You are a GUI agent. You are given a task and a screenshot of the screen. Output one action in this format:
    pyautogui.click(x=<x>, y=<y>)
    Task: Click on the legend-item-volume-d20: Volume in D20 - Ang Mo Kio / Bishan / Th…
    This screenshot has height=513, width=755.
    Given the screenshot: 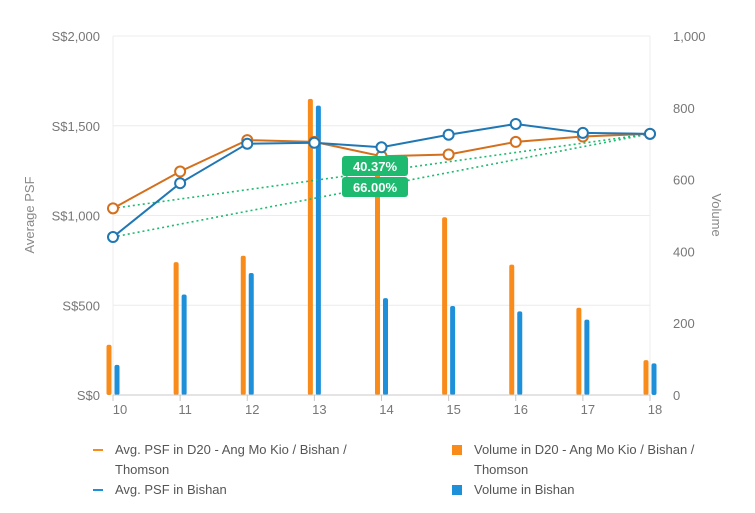 What is the action you would take?
    pyautogui.click(x=597, y=460)
    